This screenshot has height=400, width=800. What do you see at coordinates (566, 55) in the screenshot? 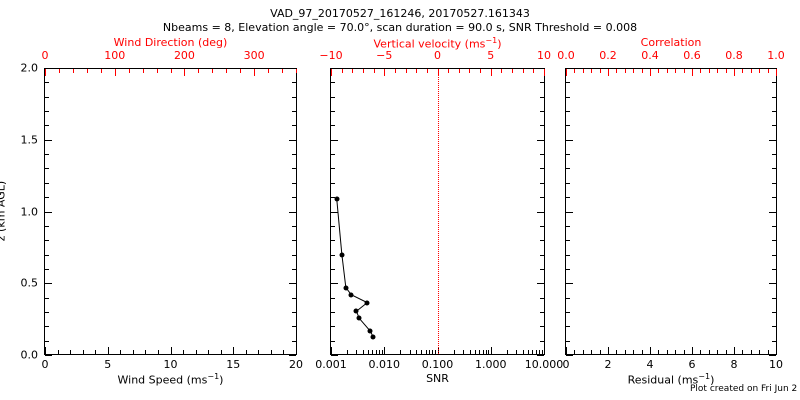
I see `top-axis-tick-label: 0.0` at bounding box center [566, 55].